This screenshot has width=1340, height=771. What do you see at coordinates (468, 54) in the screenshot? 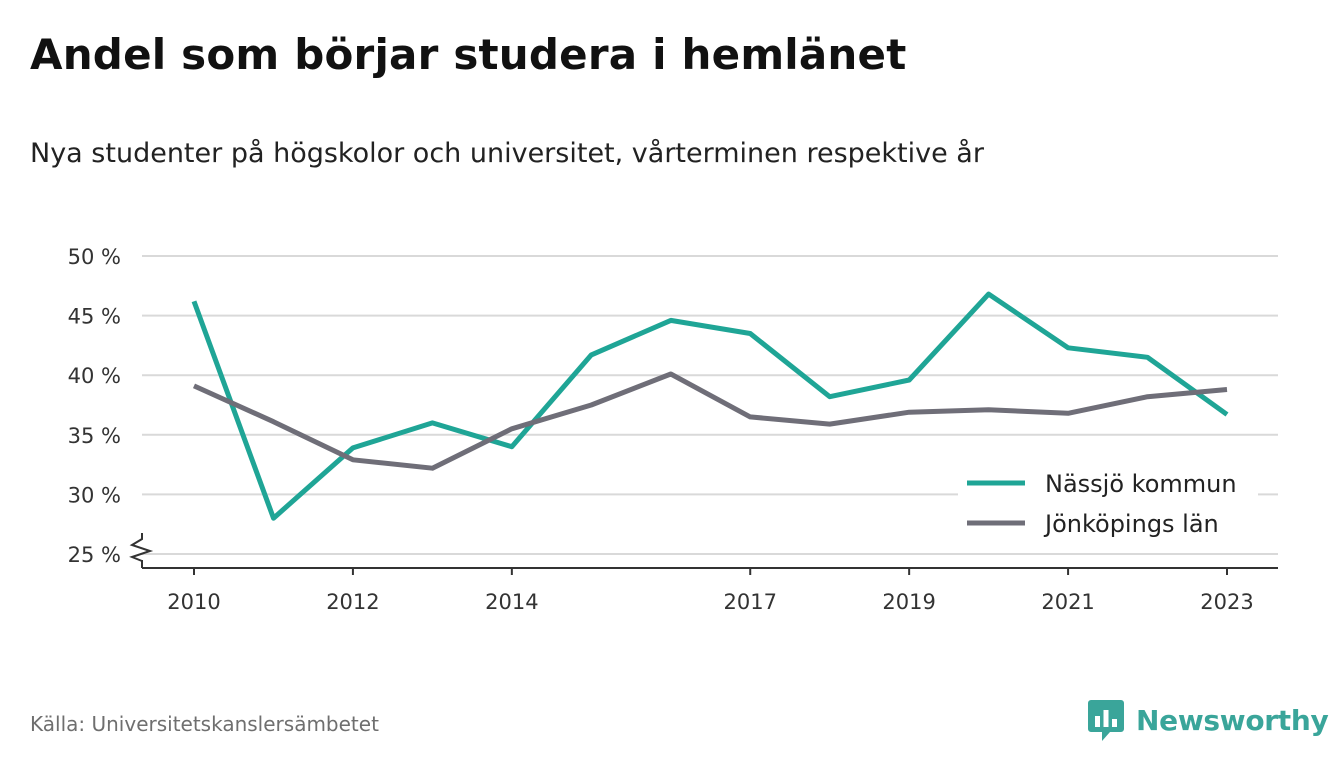
I see `chart-title: Andel som börjar studera i hemlänet` at bounding box center [468, 54].